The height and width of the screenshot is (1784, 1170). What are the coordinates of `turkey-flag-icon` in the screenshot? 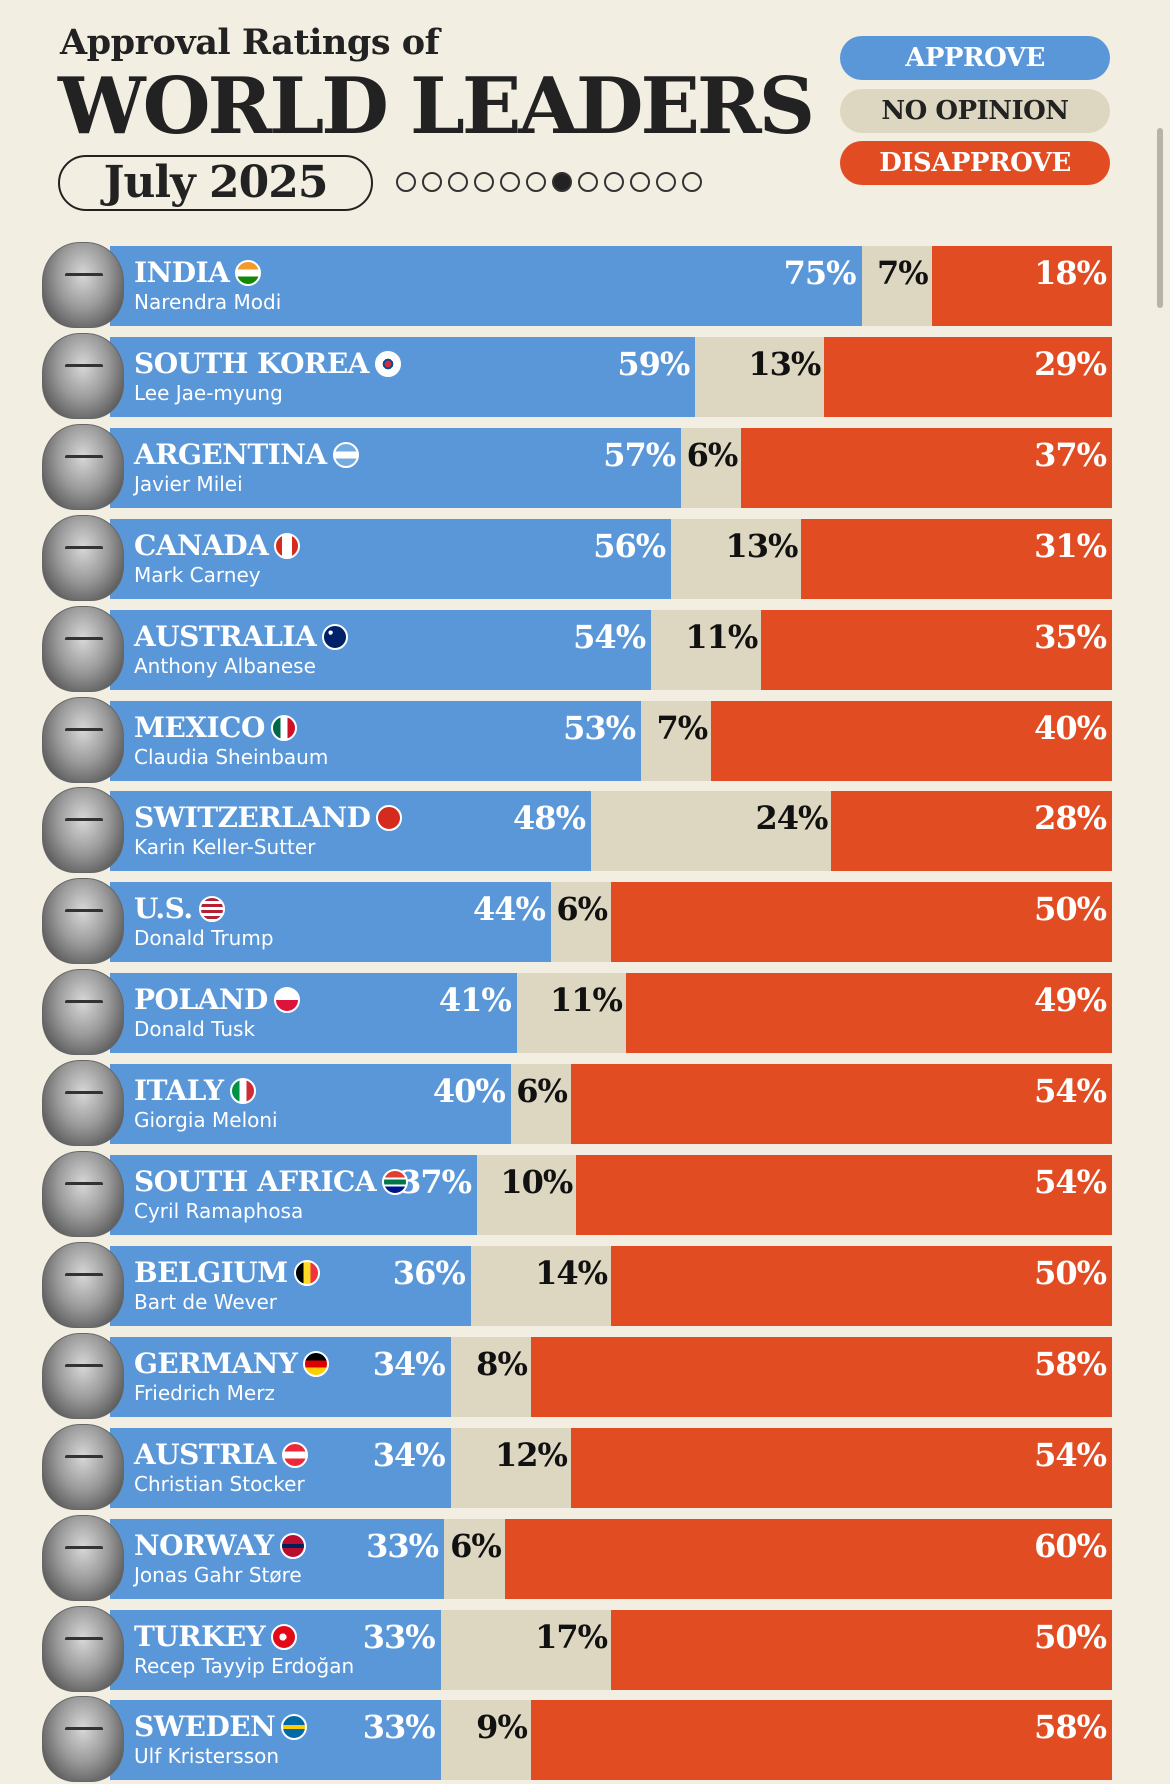 It's located at (284, 1636).